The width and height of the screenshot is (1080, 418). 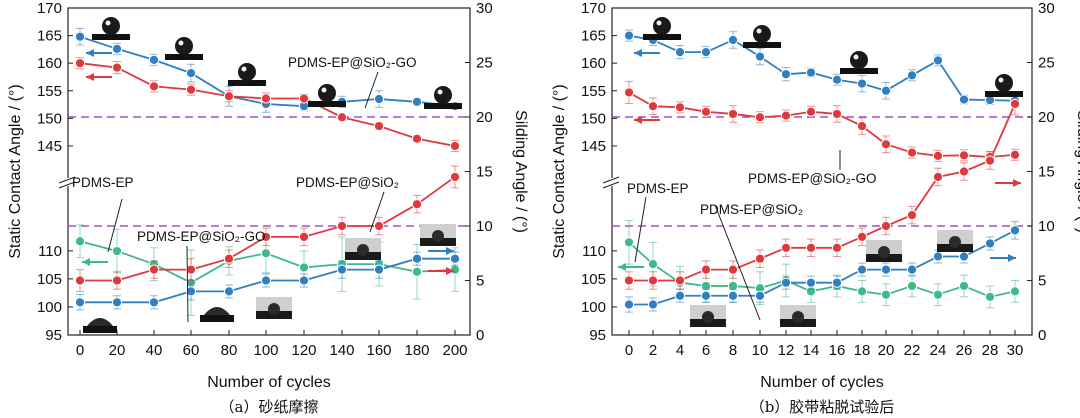 I want to click on x-tick-label: 26, so click(x=964, y=350).